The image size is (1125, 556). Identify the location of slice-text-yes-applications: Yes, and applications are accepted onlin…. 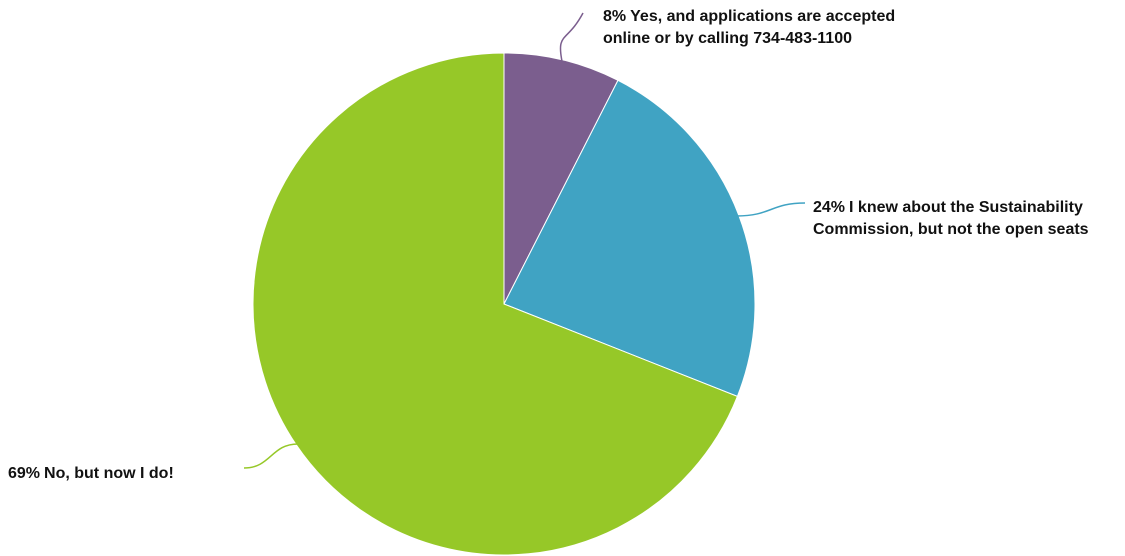
(749, 27).